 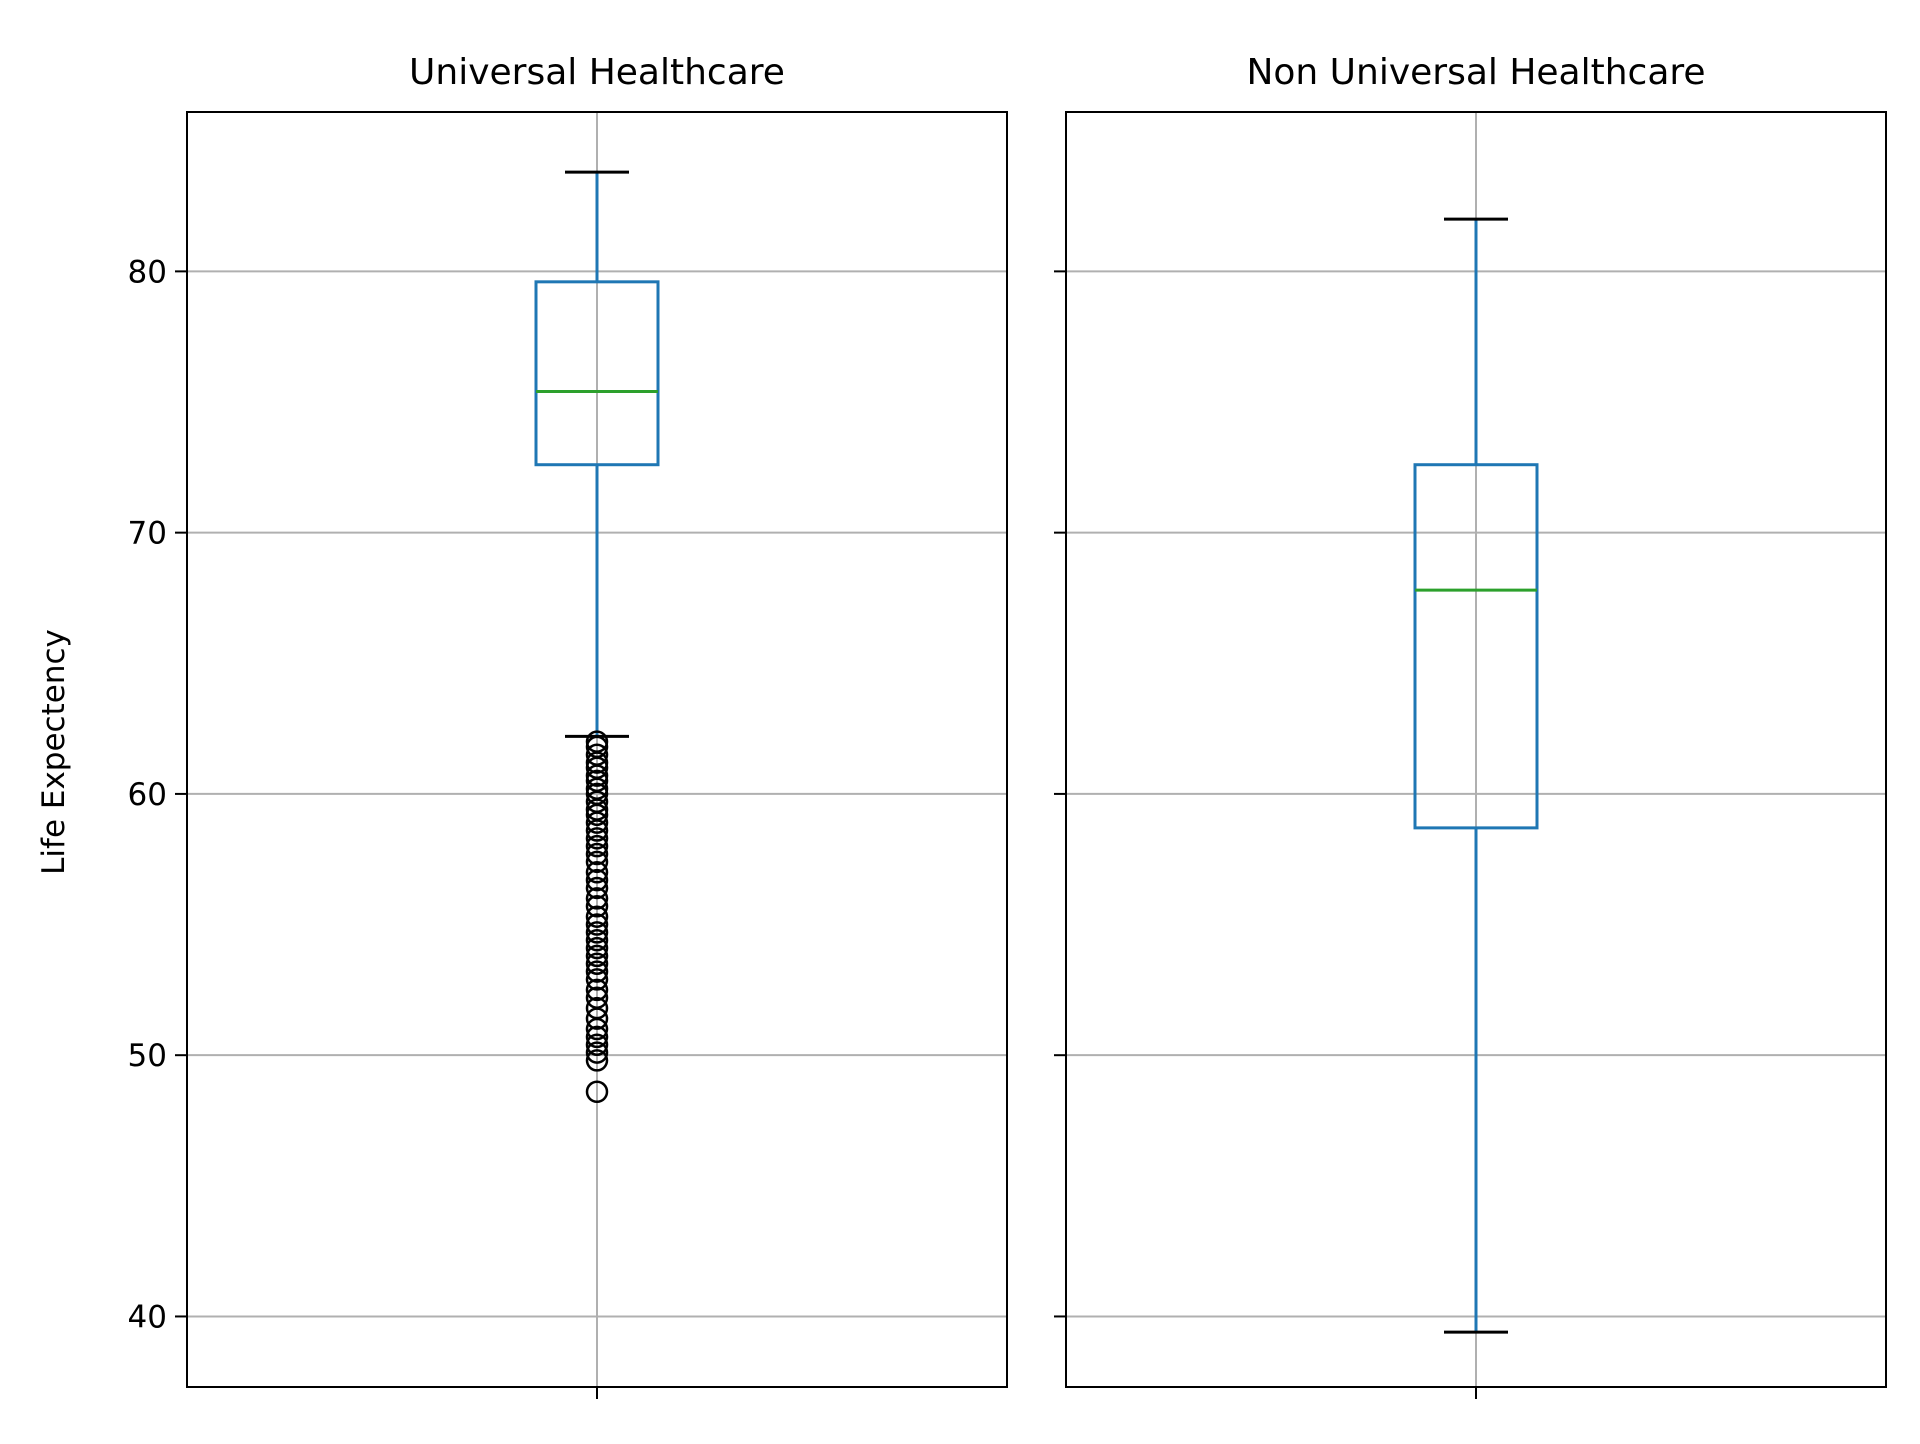 What do you see at coordinates (147, 272) in the screenshot?
I see `y-tick-label: 80` at bounding box center [147, 272].